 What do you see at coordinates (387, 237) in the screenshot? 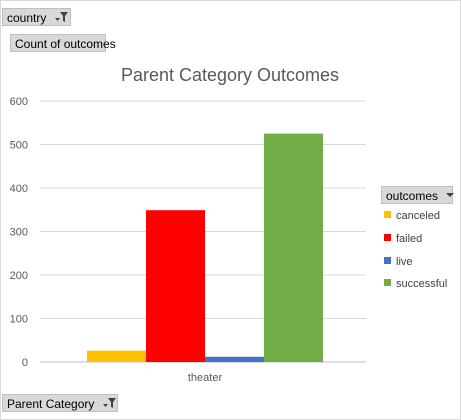
I see `legend-swatch-failed` at bounding box center [387, 237].